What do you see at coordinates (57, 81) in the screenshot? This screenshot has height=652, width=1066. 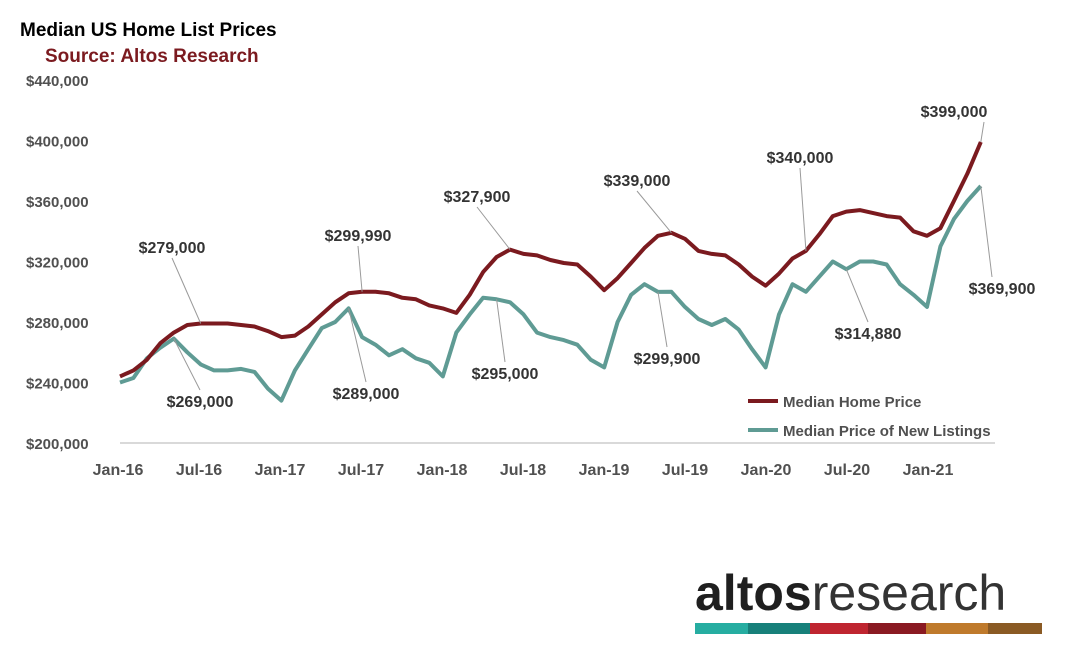 I see `y-tick-label: $440,000` at bounding box center [57, 81].